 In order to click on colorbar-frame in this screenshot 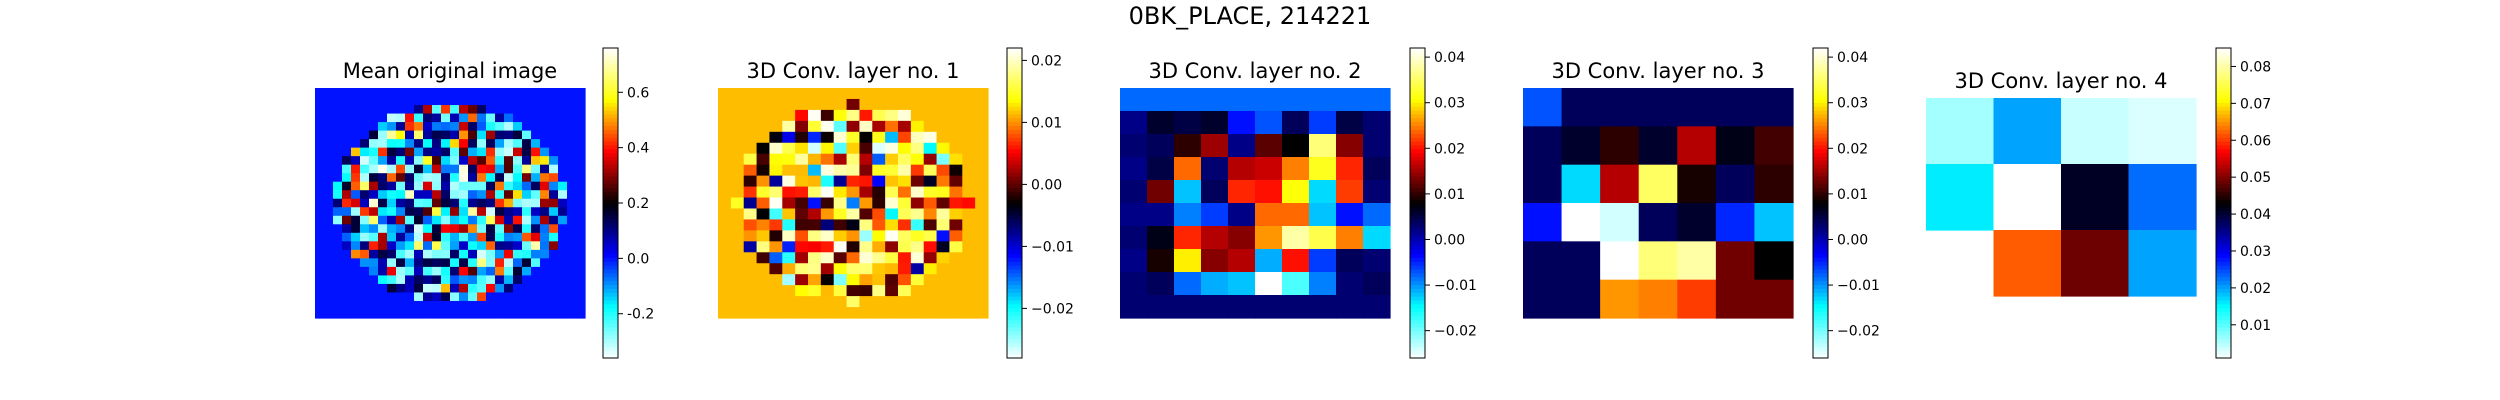, I will do `click(1014, 203)`.